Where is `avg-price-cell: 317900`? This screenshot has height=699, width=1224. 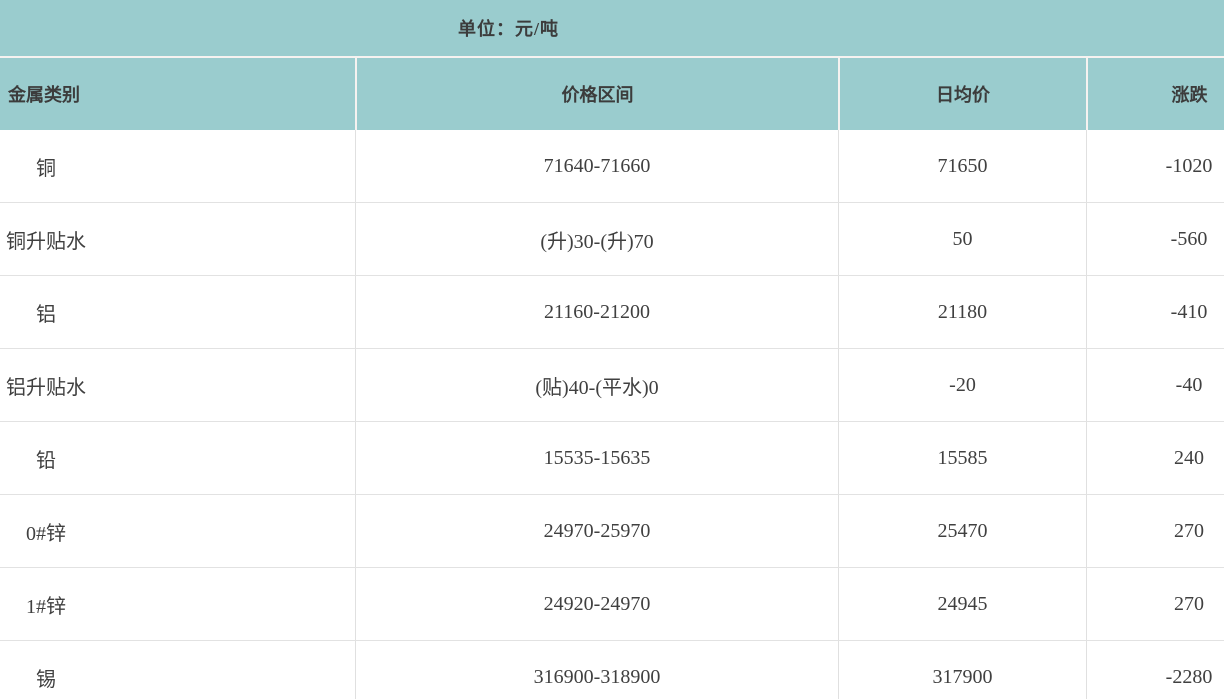
avg-price-cell: 317900 is located at coordinates (962, 670).